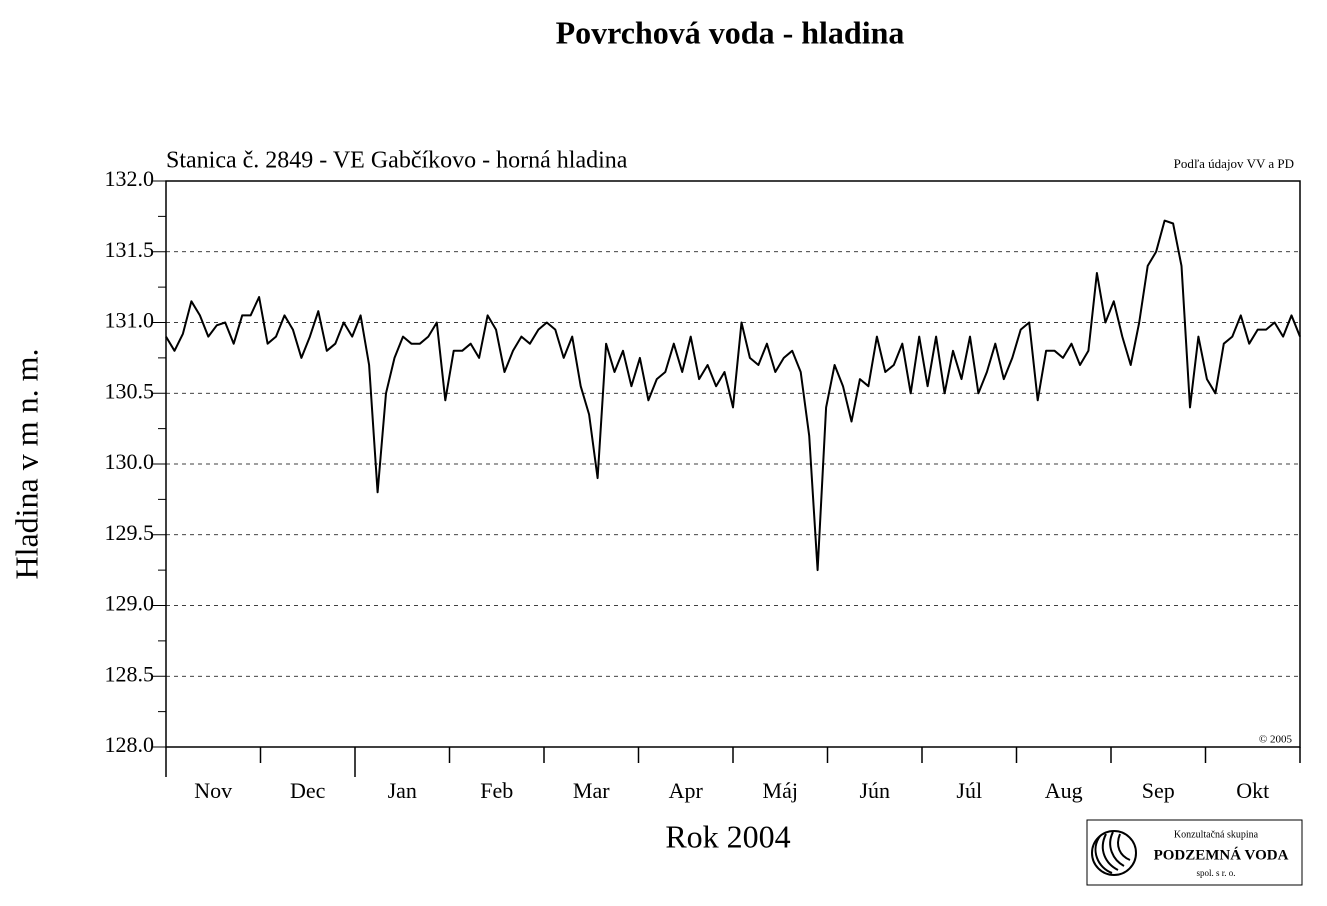 The height and width of the screenshot is (906, 1327). Describe the element at coordinates (130, 249) in the screenshot. I see `y-tick-label: 131.5` at that location.